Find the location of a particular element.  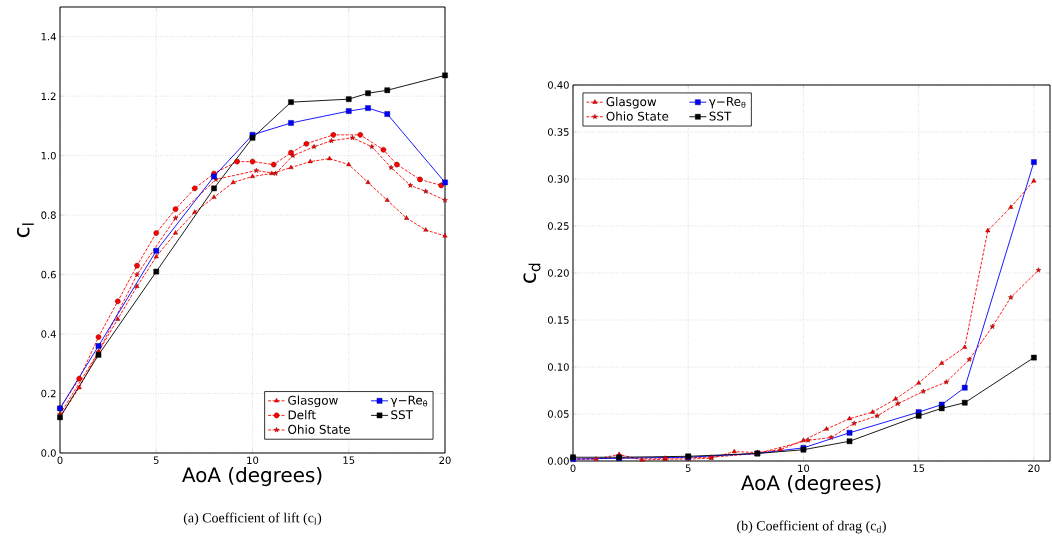

y-tick-label: 0.40 is located at coordinates (558, 85).